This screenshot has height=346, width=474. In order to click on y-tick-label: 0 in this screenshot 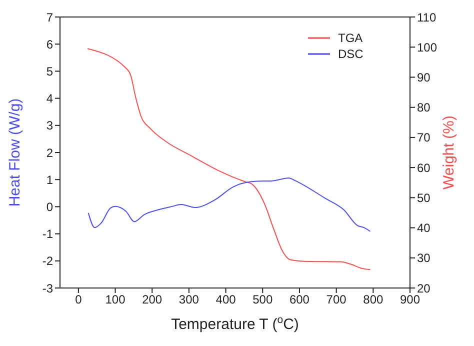, I will do `click(50, 207)`.